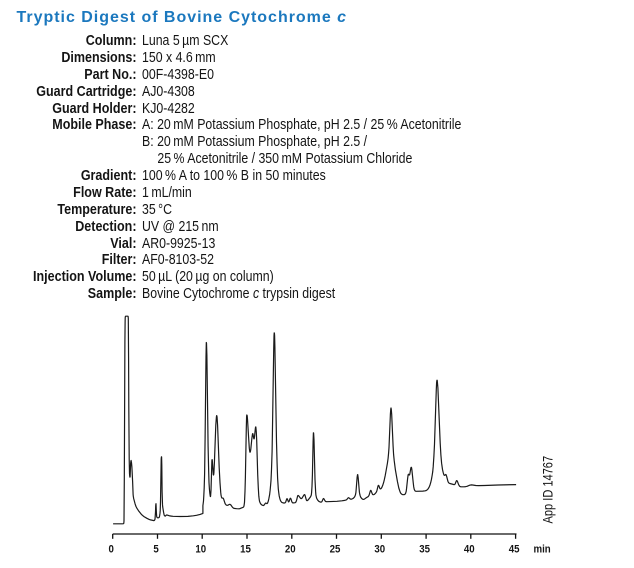  I want to click on svg-text: 25, so click(335, 550).